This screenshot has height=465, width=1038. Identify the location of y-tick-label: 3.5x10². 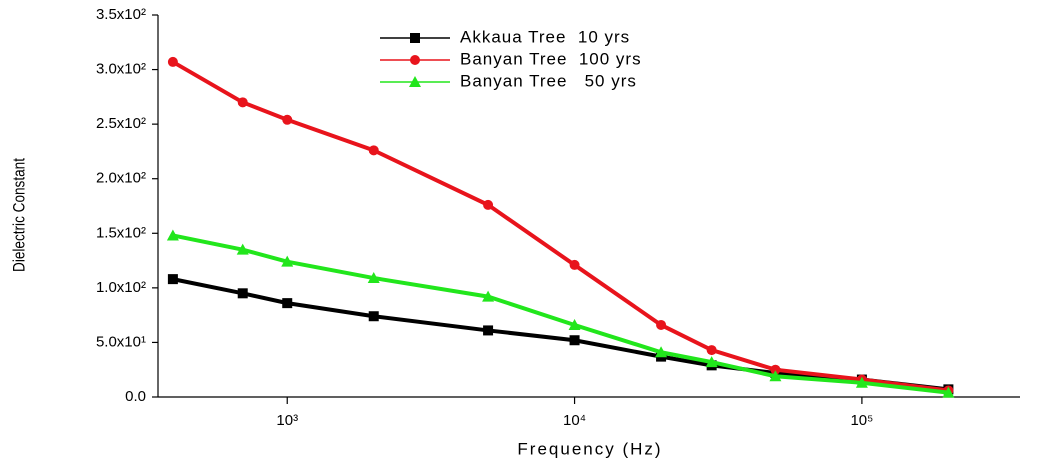
(121, 14).